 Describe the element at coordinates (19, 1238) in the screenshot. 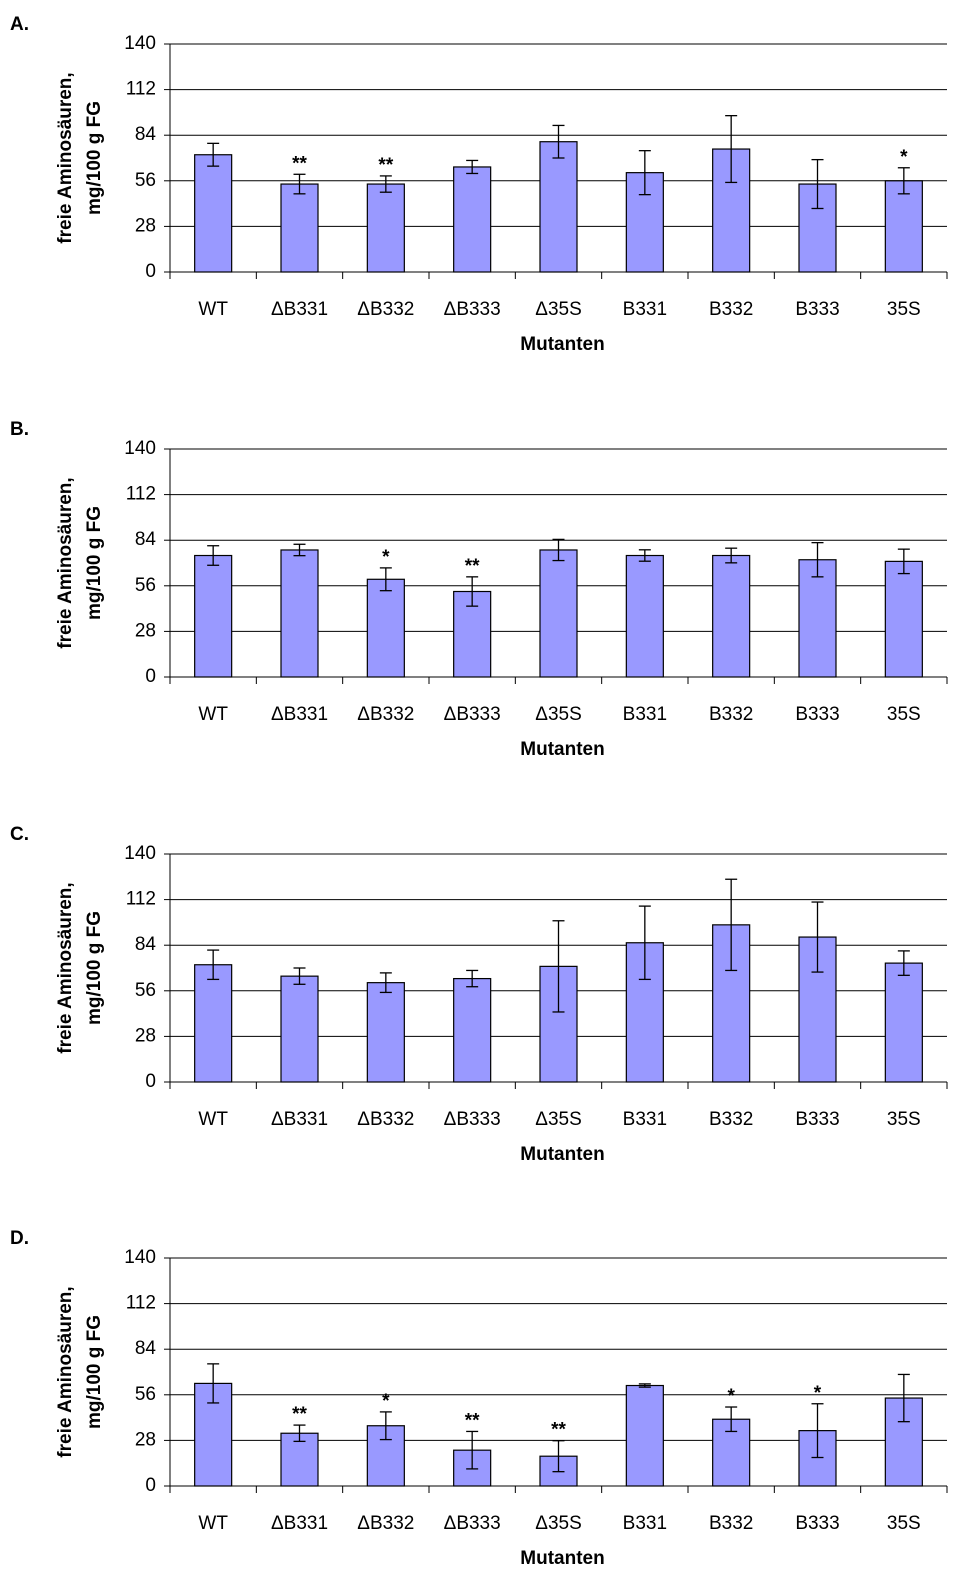

I see `panel-label: D.` at that location.